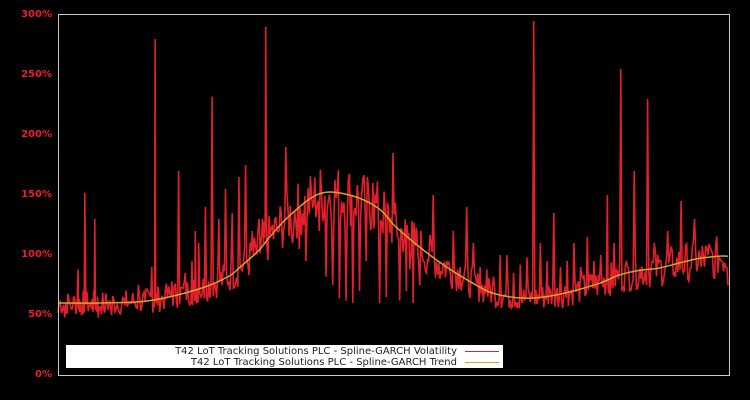  I want to click on y-tick-label: 0%, so click(43, 374).